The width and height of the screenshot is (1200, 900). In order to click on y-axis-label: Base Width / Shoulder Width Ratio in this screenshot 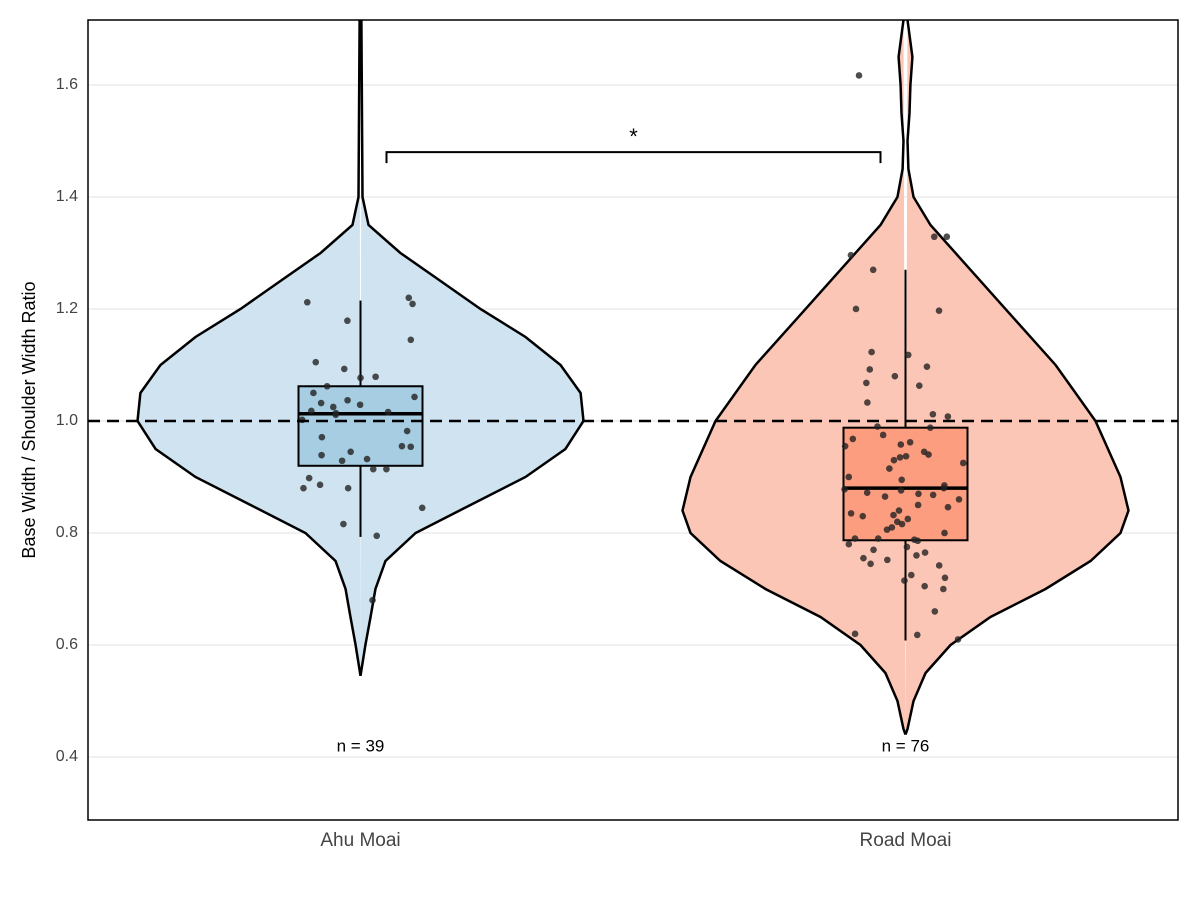, I will do `click(29, 419)`.